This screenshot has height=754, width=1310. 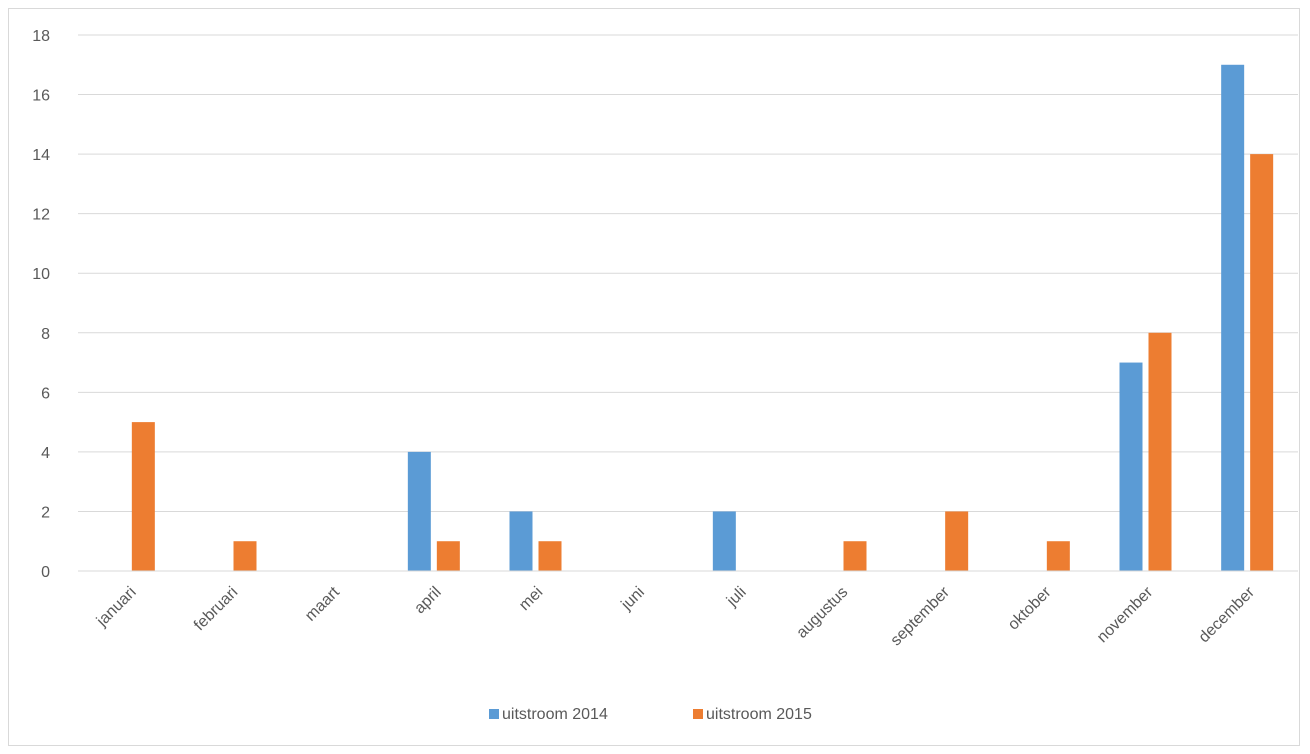 I want to click on x-tick-label: juni, so click(x=633, y=599).